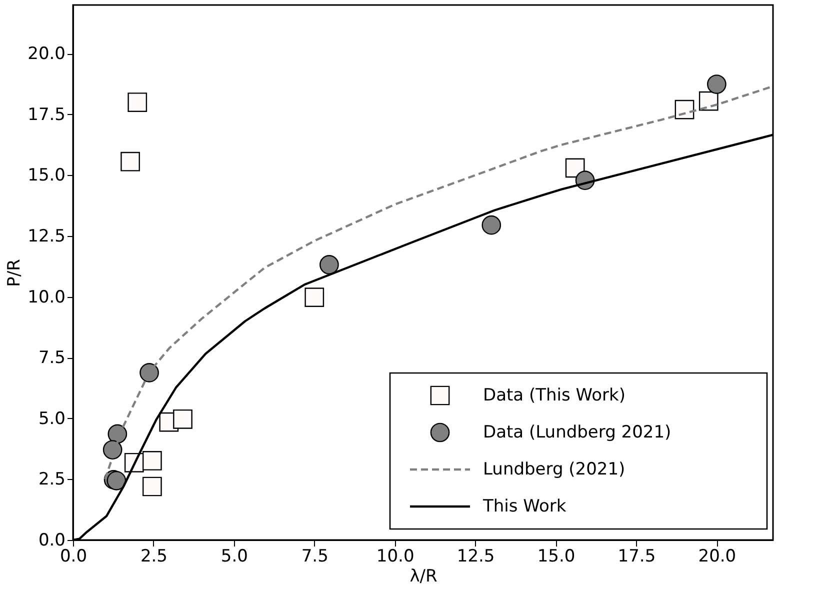 The image size is (814, 610). What do you see at coordinates (52, 480) in the screenshot?
I see `y-tick-label: 2.5` at bounding box center [52, 480].